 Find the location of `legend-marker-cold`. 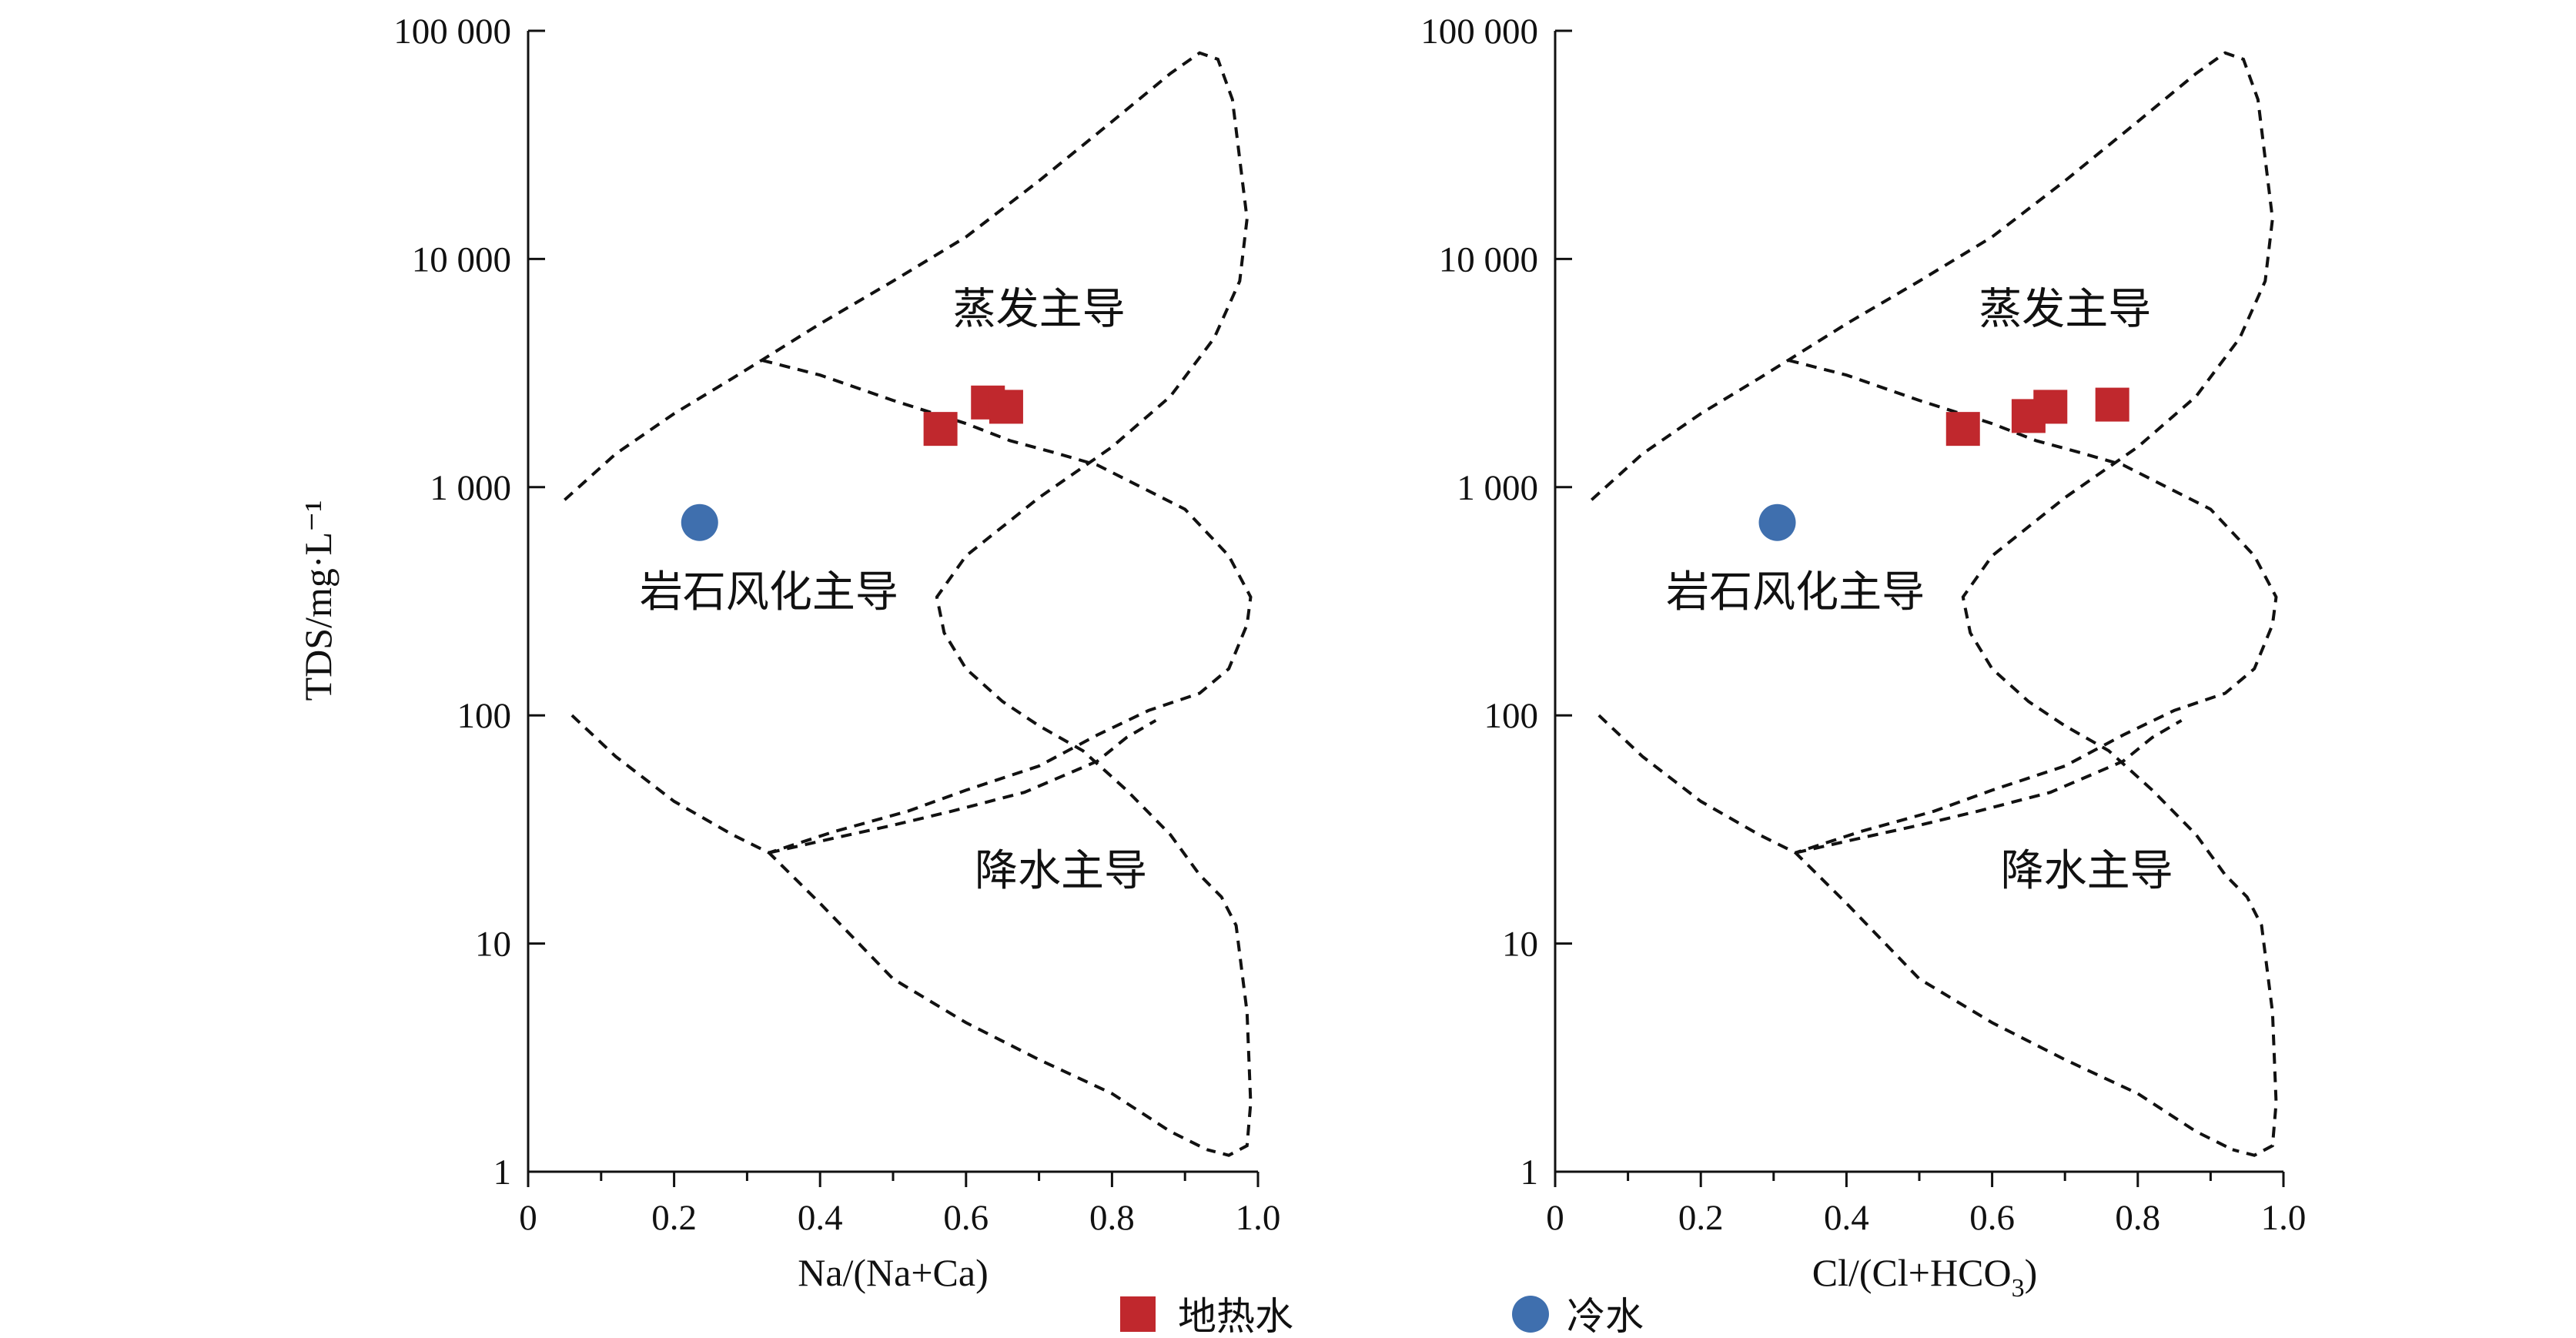

legend-marker-cold is located at coordinates (1531, 1314).